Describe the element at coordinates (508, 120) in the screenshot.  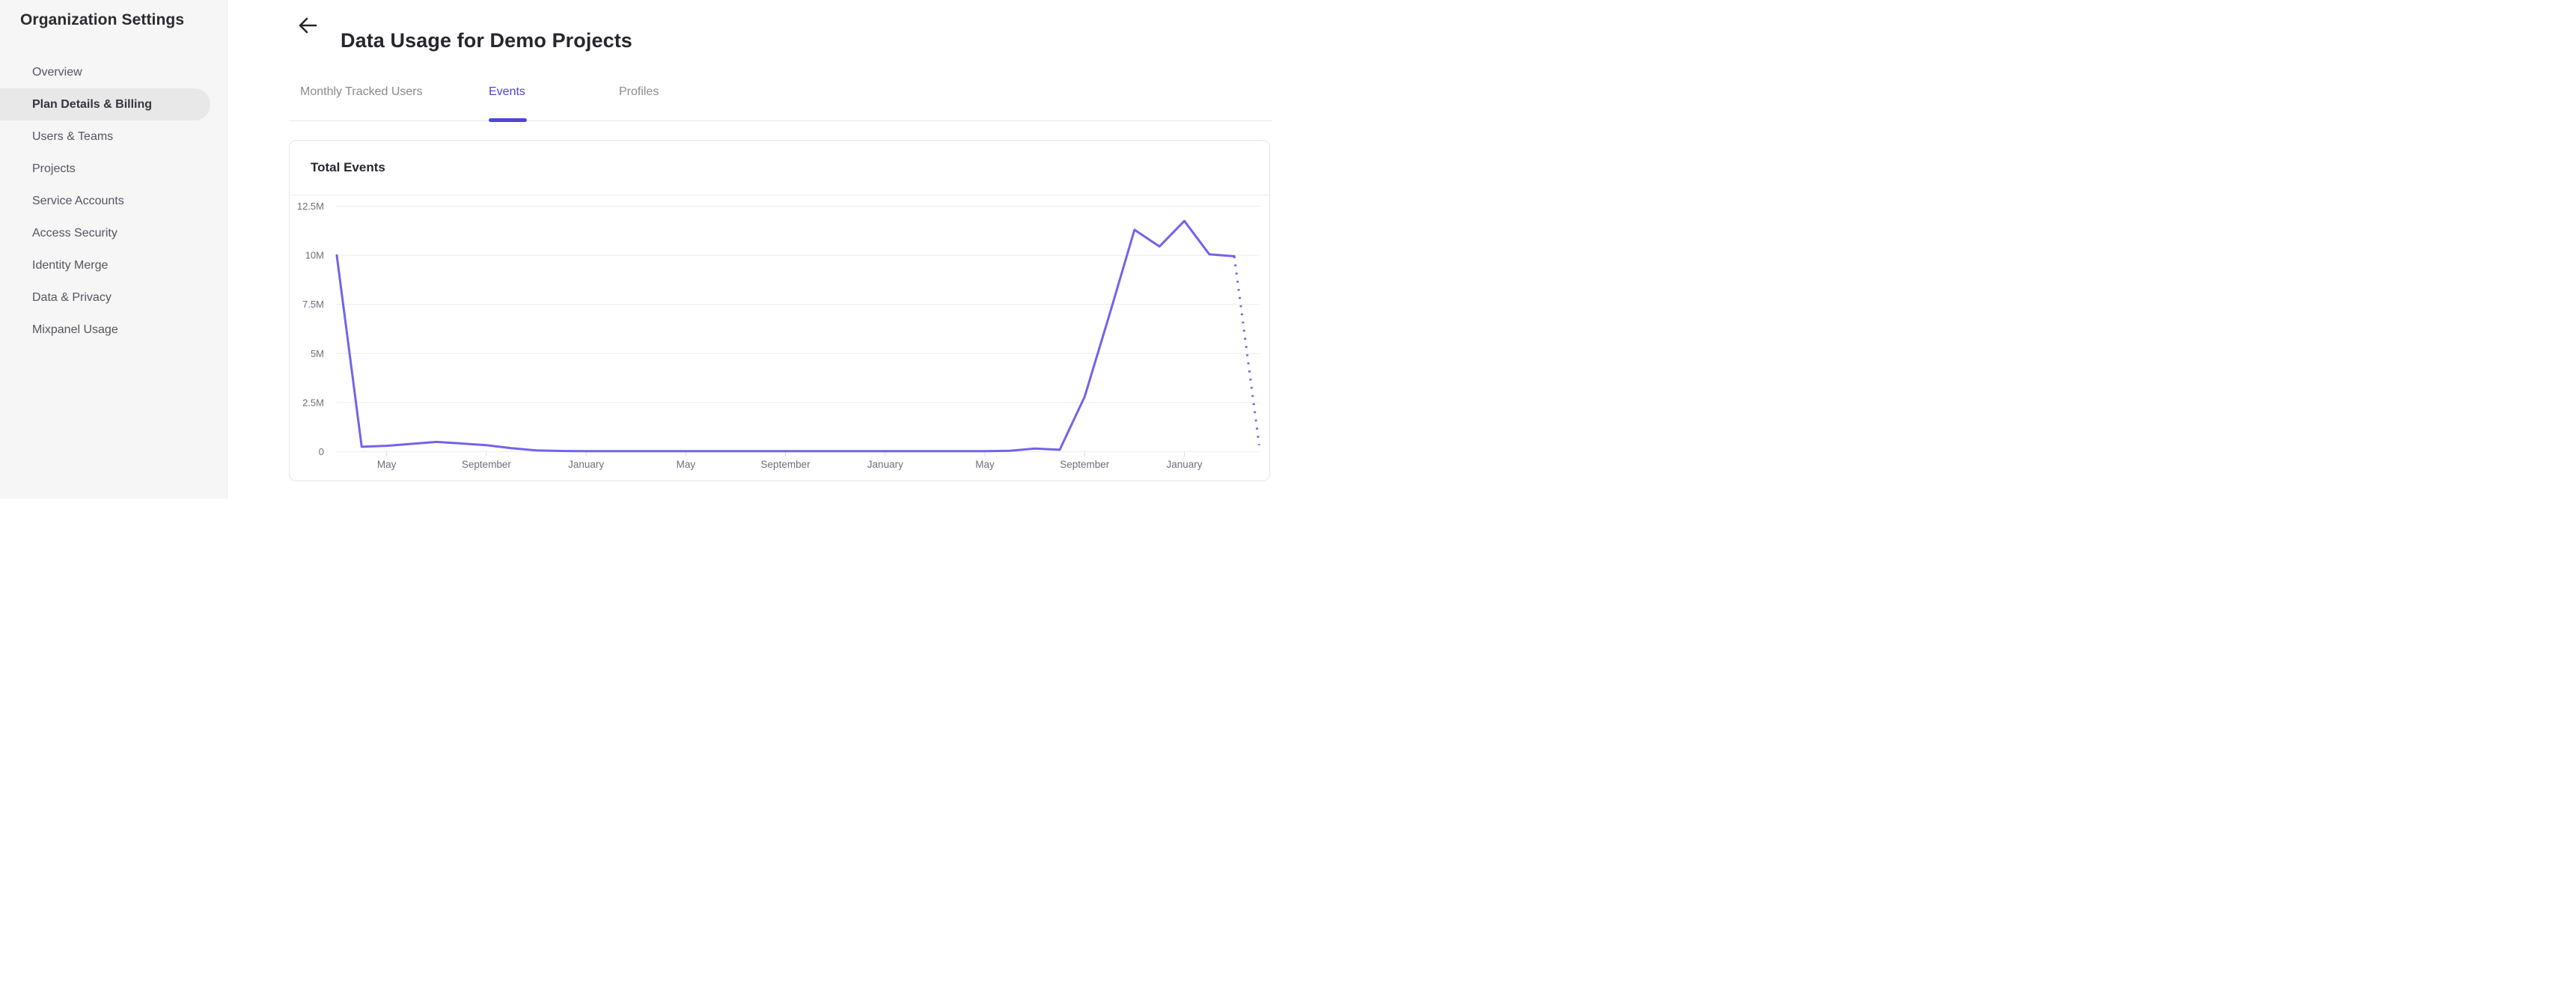
I see `active-tab-indicator` at that location.